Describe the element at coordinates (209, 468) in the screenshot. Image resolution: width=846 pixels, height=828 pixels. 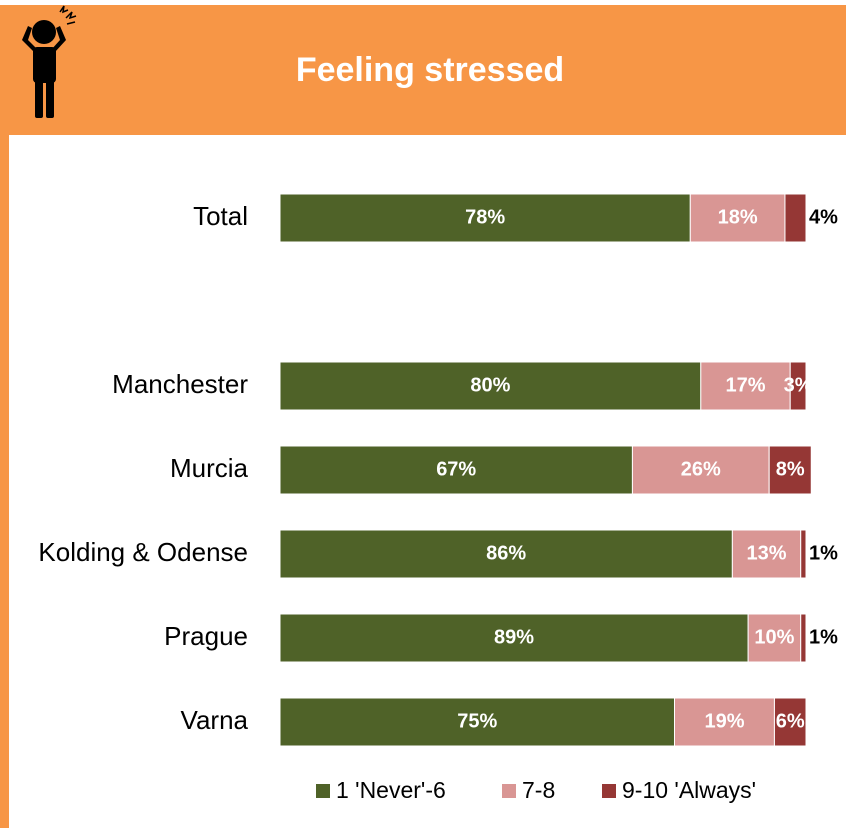
I see `category-label: Murcia` at that location.